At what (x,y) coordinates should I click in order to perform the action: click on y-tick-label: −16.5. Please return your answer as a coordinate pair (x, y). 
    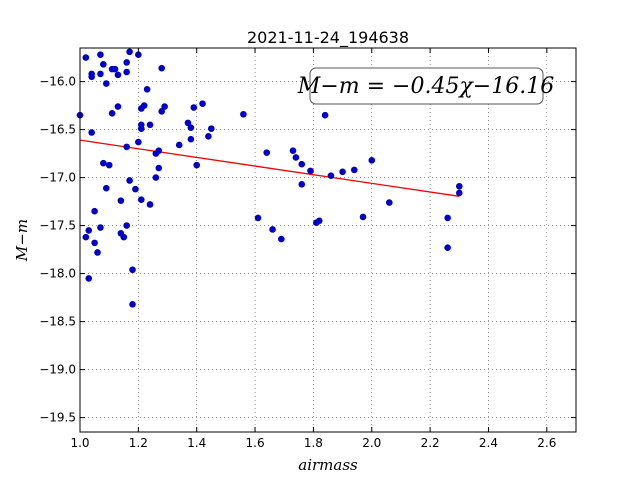
    Looking at the image, I should click on (57, 130).